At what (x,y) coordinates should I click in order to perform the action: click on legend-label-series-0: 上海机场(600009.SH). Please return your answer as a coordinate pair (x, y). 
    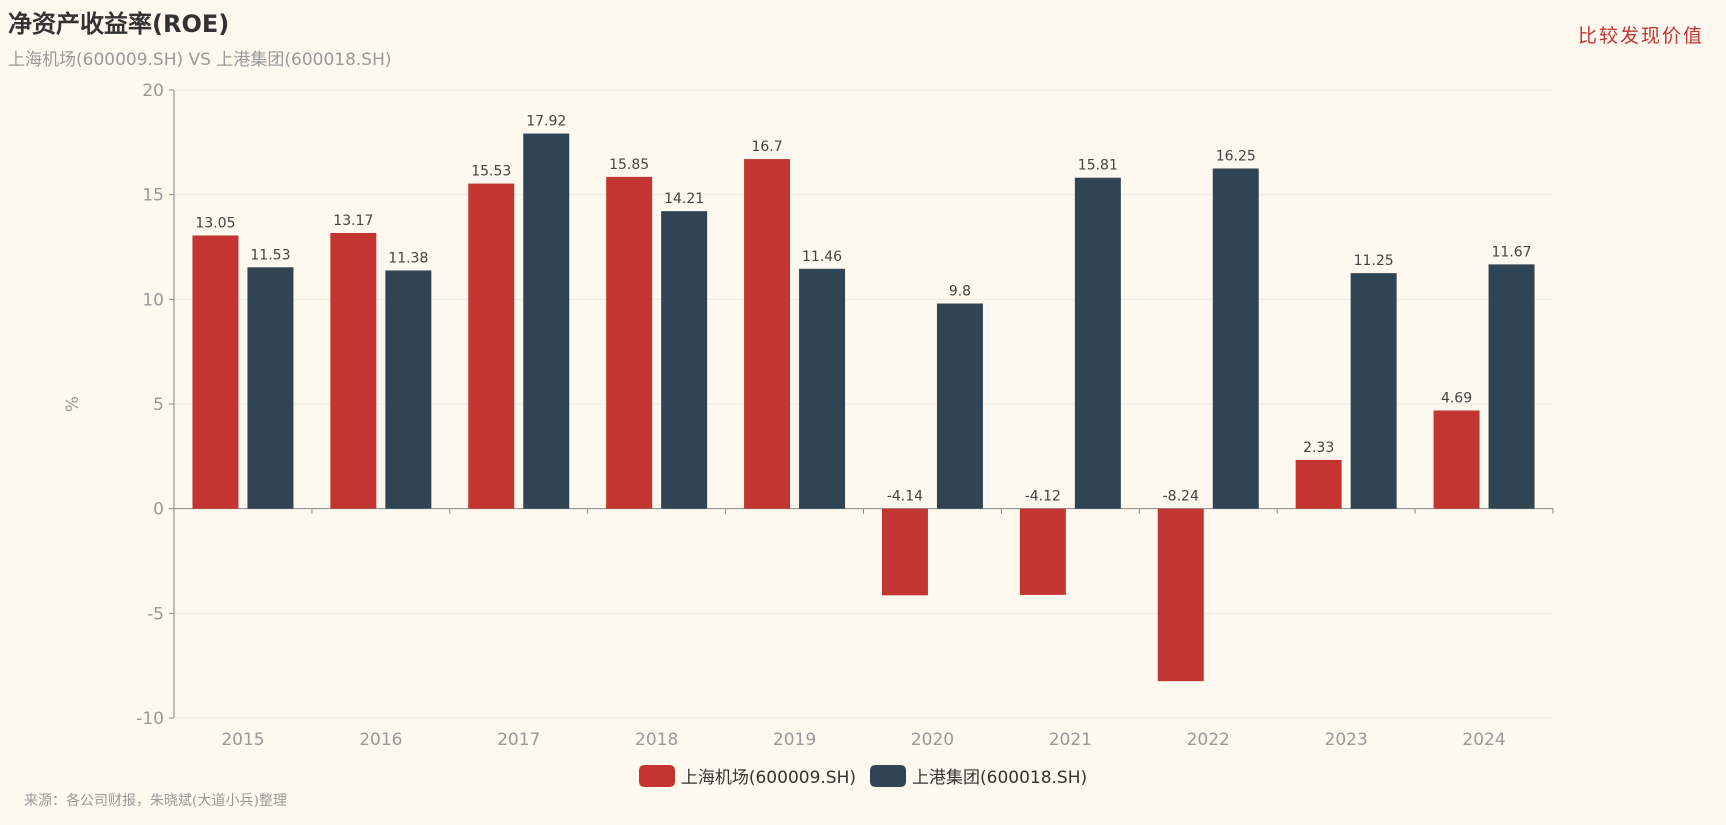
    Looking at the image, I should click on (768, 778).